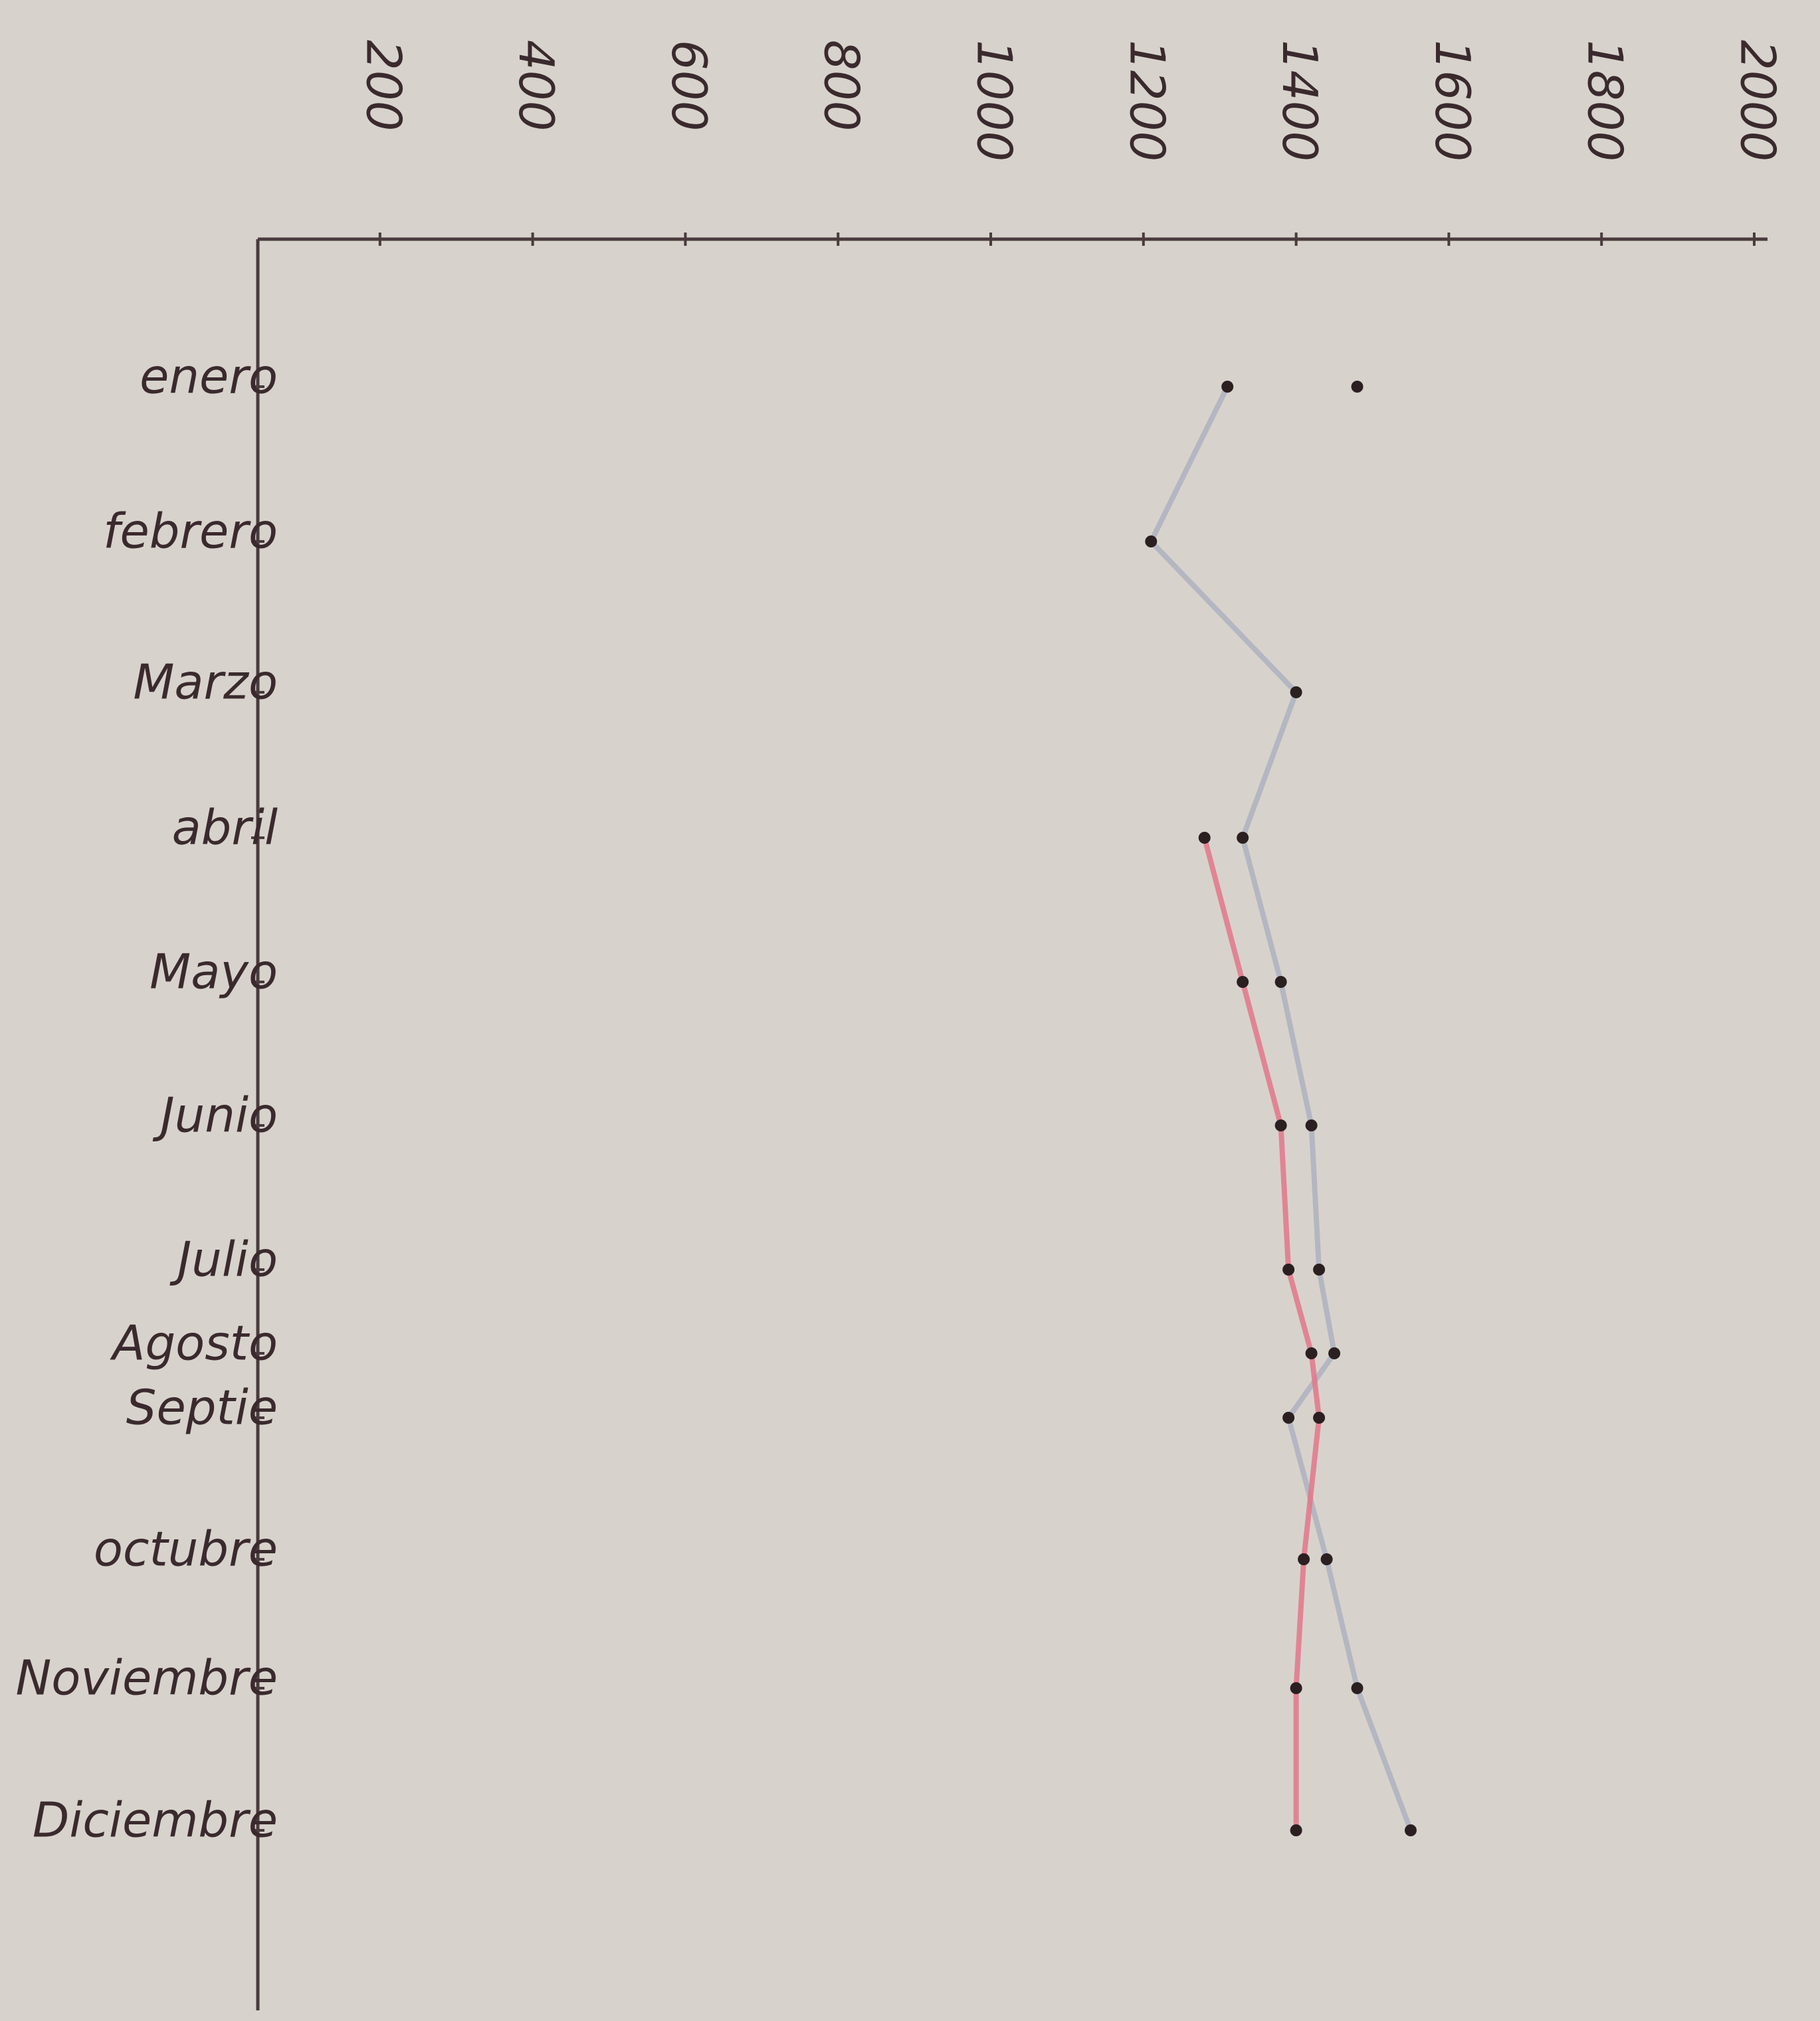 The height and width of the screenshot is (2021, 1820). I want to click on y-tick-label: Junio, so click(215, 1115).